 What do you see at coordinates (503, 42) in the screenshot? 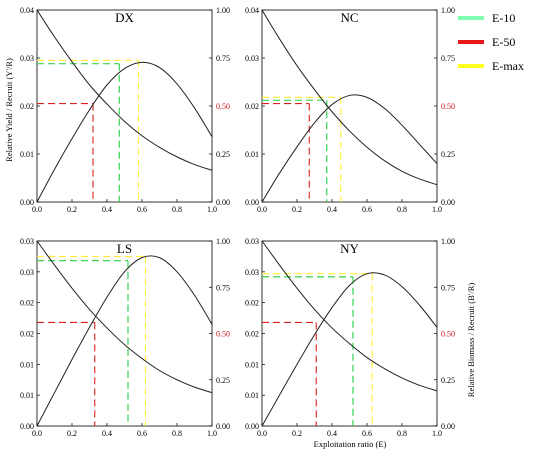
I see `legend-label-e-50: E-50` at bounding box center [503, 42].